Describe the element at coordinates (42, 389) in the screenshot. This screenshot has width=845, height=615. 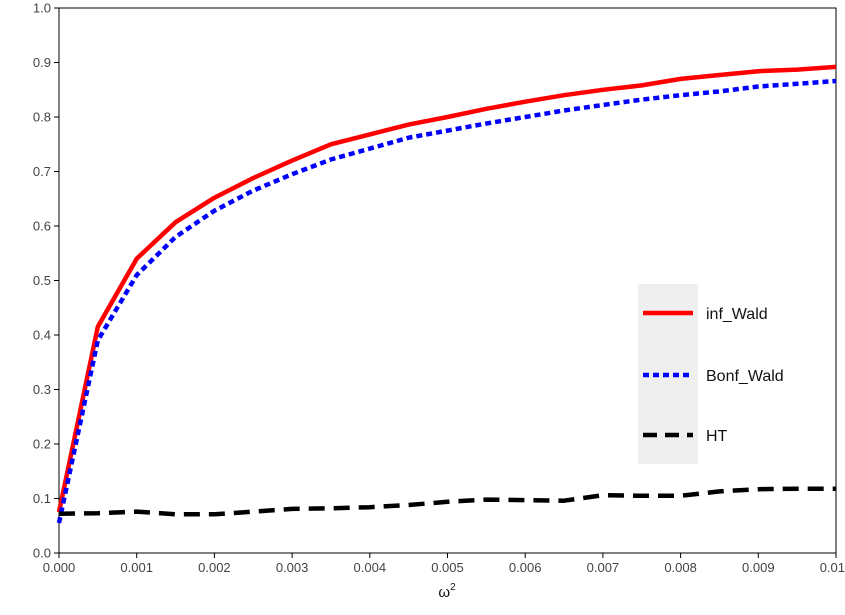
I see `y-tick-label: 0.3` at that location.